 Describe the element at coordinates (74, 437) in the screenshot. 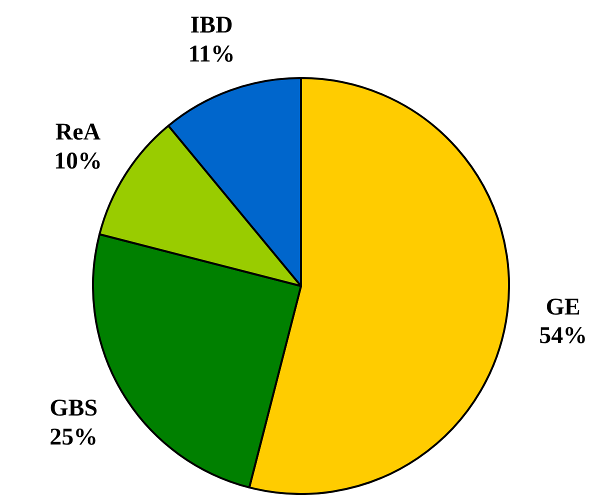

I see `data-label: 25%` at that location.